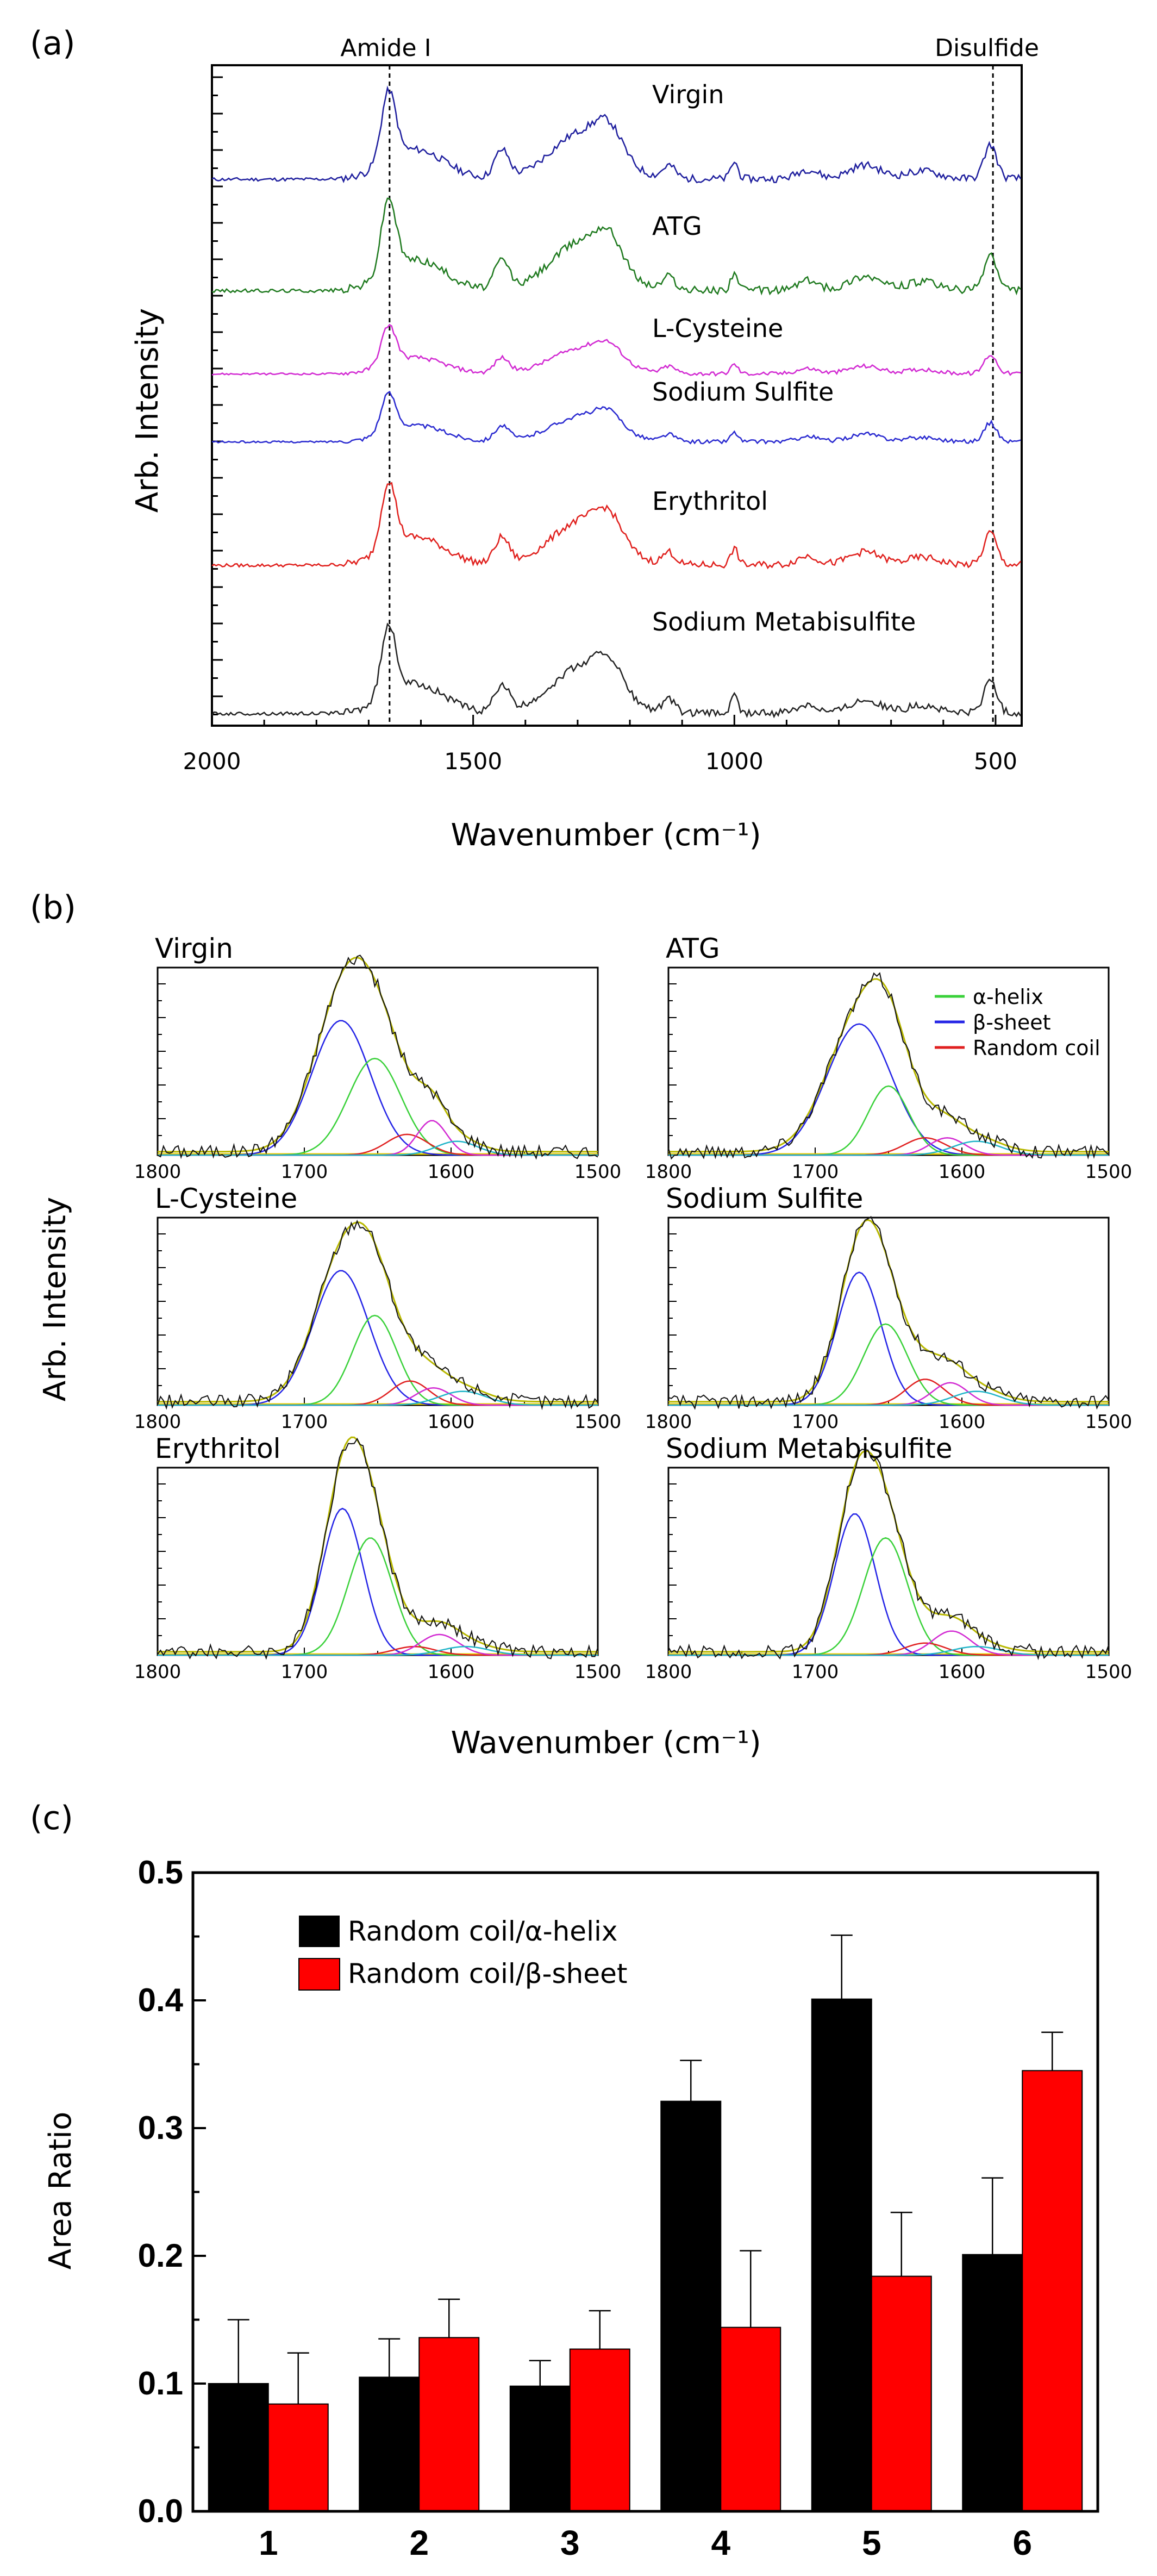  What do you see at coordinates (147, 411) in the screenshot?
I see `panel-a-y-label: Arb. Intensity` at bounding box center [147, 411].